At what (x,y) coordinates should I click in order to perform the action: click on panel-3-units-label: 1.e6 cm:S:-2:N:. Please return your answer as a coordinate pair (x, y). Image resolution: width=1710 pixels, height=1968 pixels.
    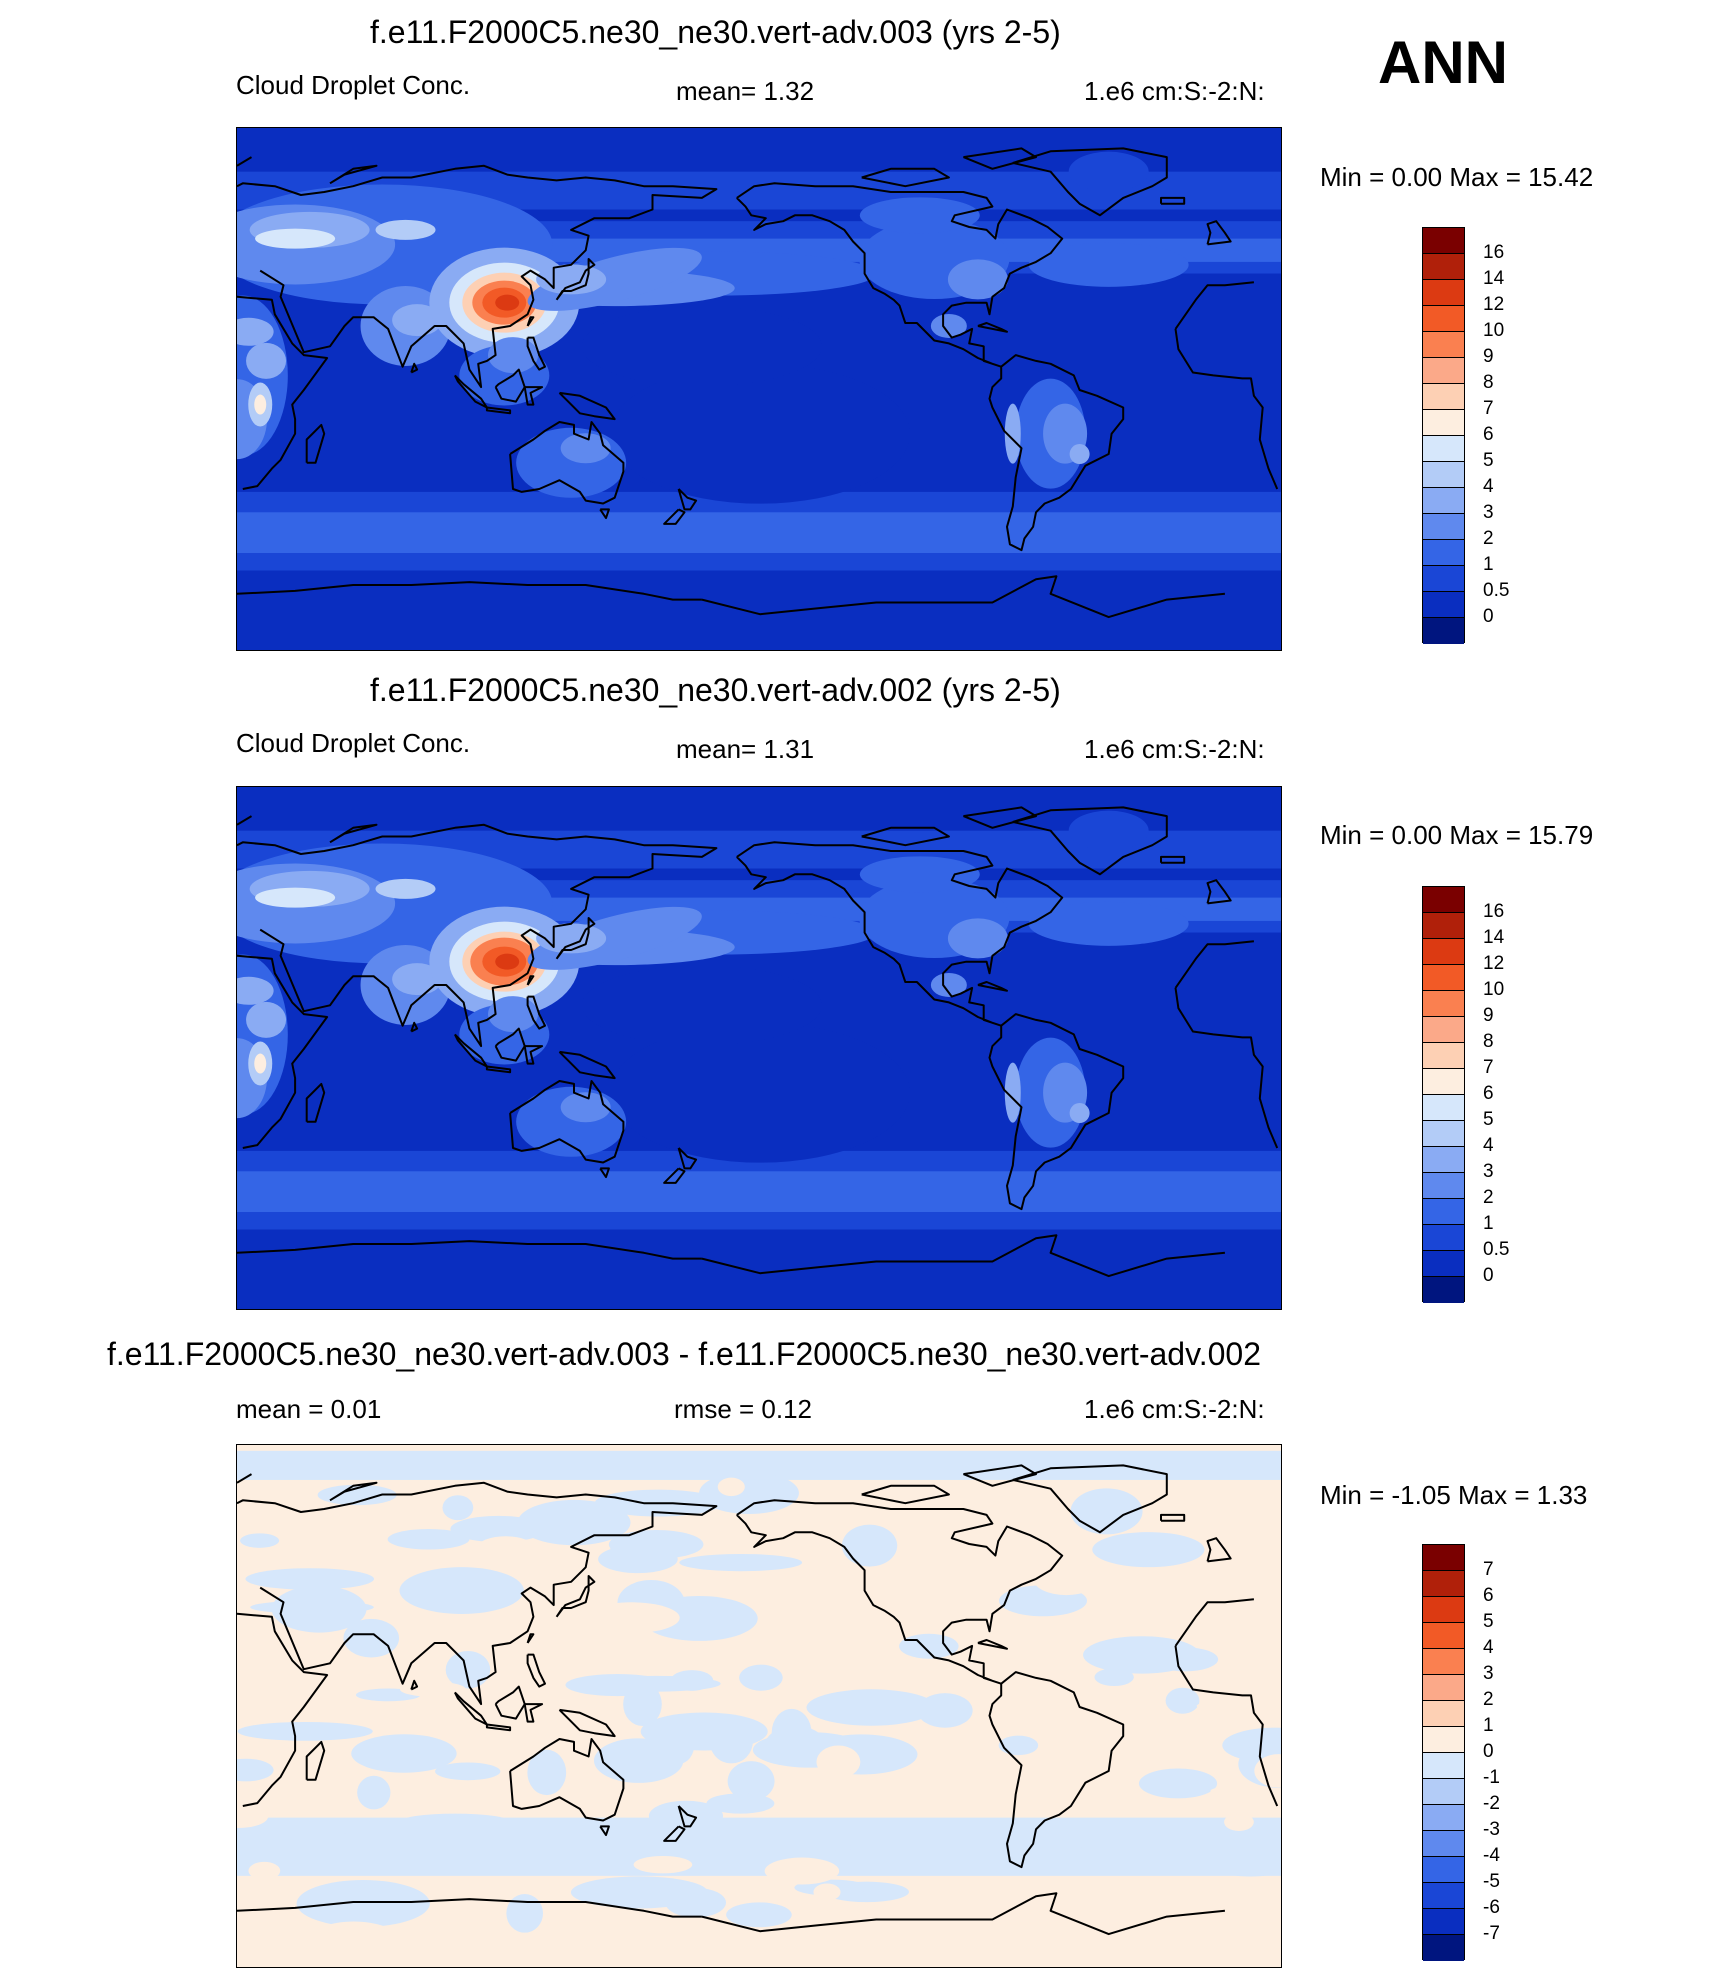
    Looking at the image, I should click on (1174, 1409).